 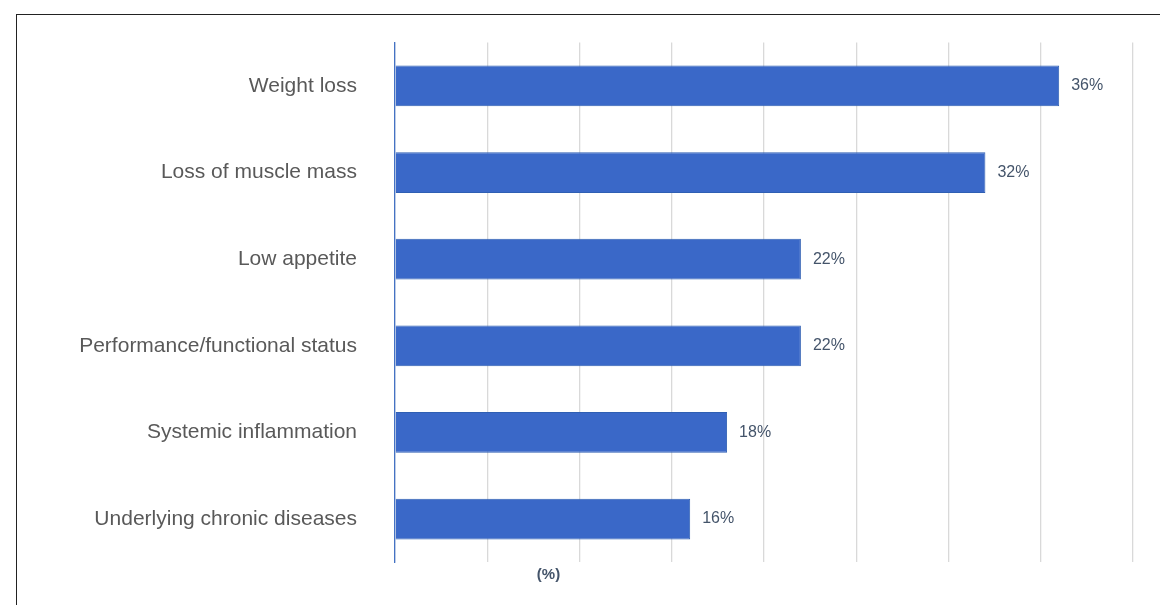 I want to click on y-tick-label: Loss of muscle mass, so click(x=258, y=171).